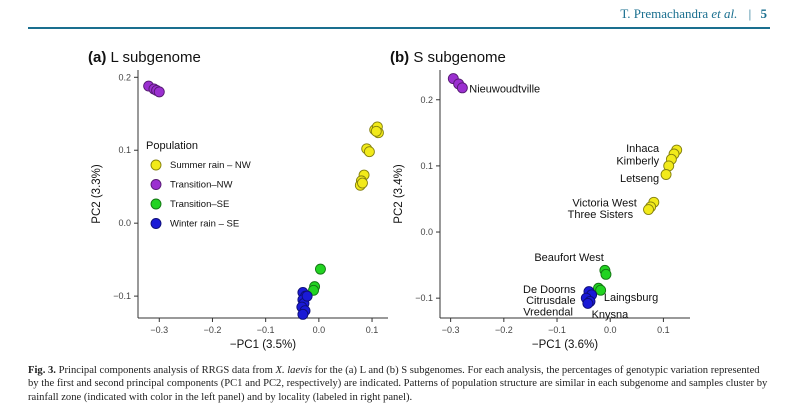 The height and width of the screenshot is (416, 785). I want to click on y-axis-label: PC2 (3.3%), so click(97, 194).